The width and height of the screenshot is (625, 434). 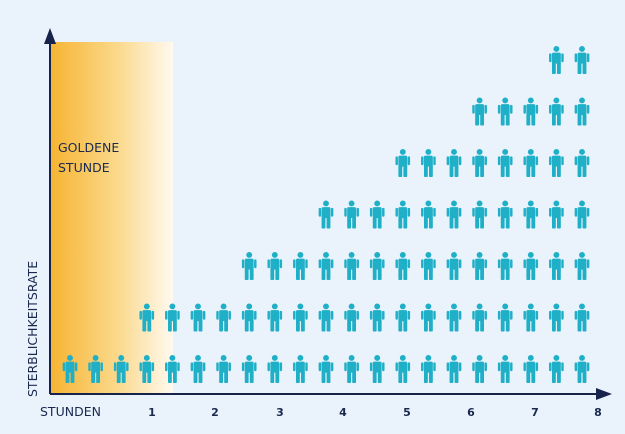 What do you see at coordinates (471, 412) in the screenshot?
I see `x-tick-label: 6` at bounding box center [471, 412].